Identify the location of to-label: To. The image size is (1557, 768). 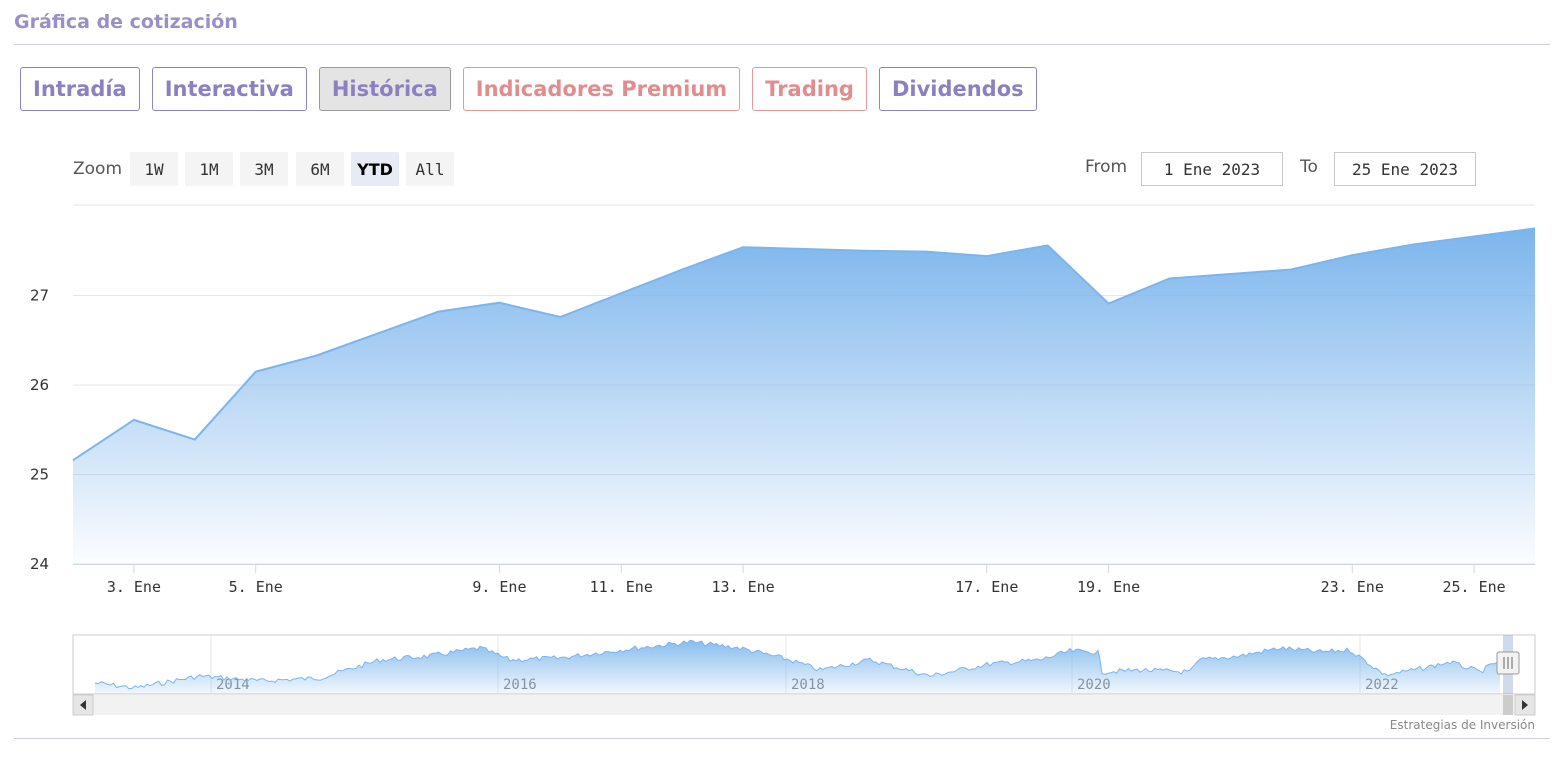
(1309, 167).